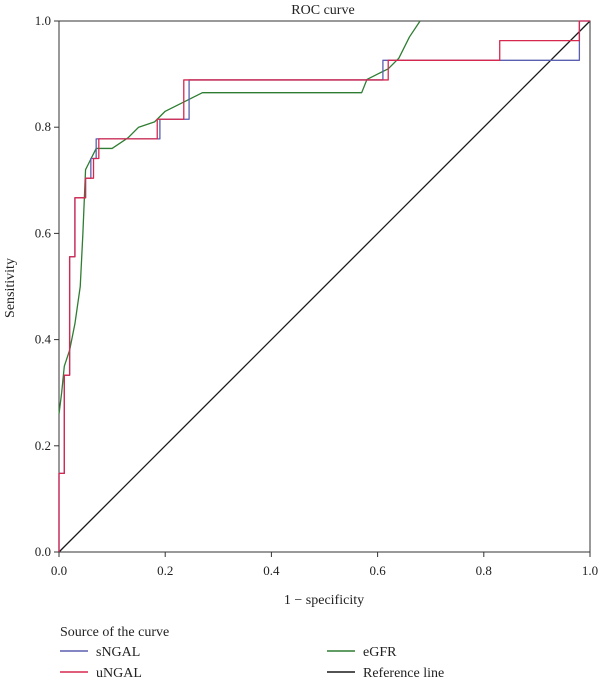 The image size is (600, 684). I want to click on x-tick-label: 0.8, so click(484, 570).